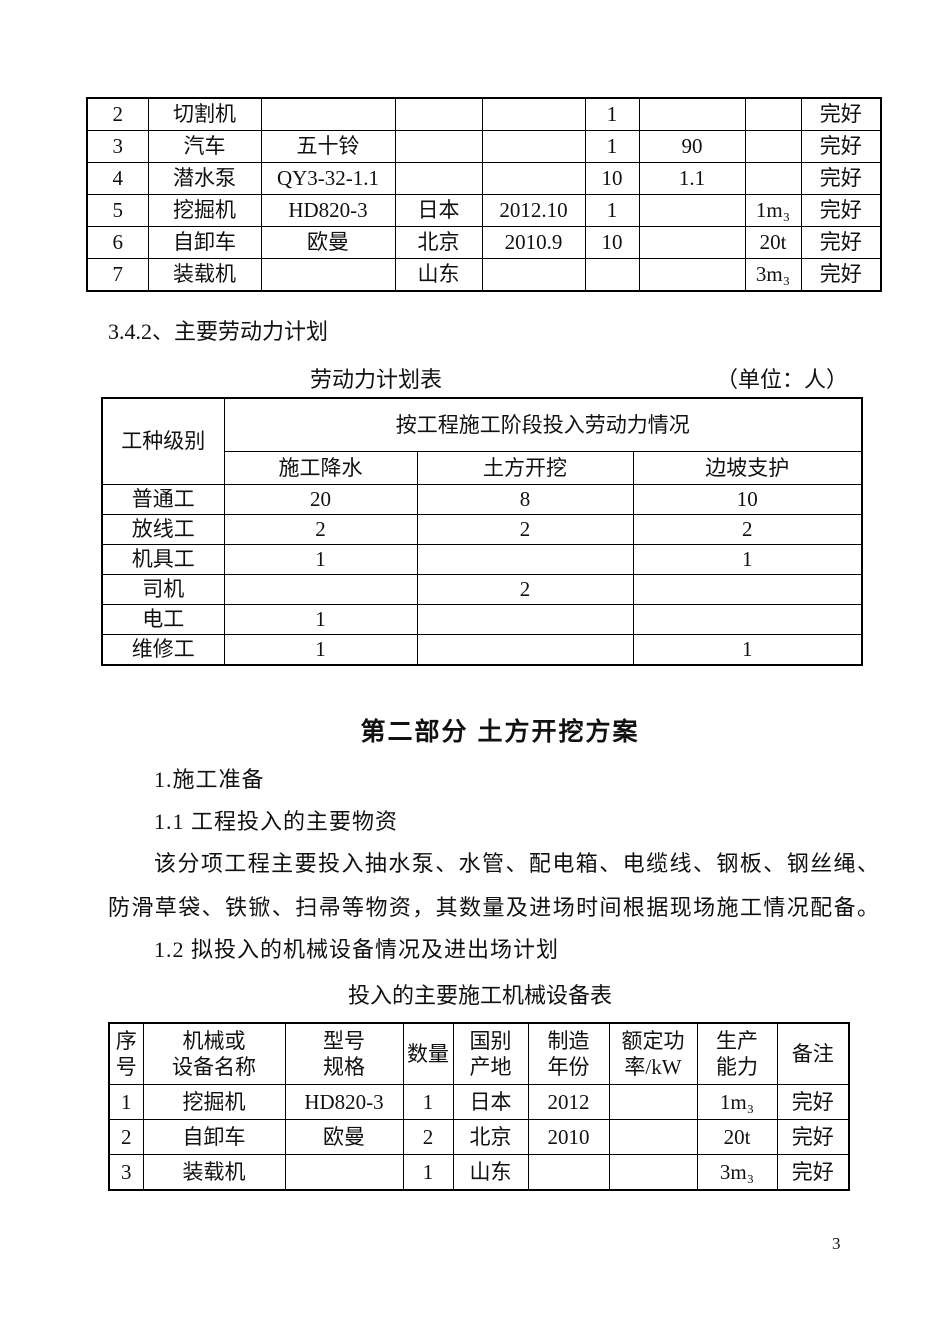 This screenshot has height=1344, width=950. What do you see at coordinates (482, 619) in the screenshot?
I see `table-row: 电工 1` at bounding box center [482, 619].